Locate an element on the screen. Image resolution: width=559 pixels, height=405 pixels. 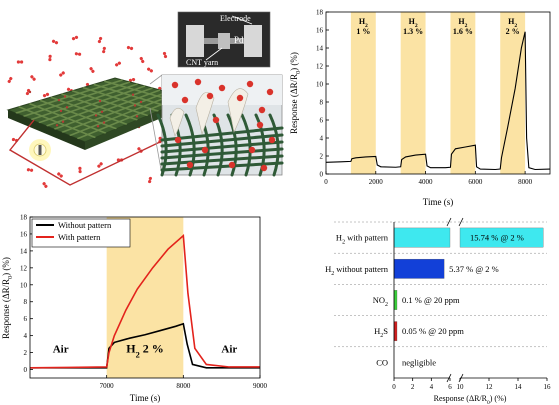
region-annotation: Air is located at coordinates (61, 350).